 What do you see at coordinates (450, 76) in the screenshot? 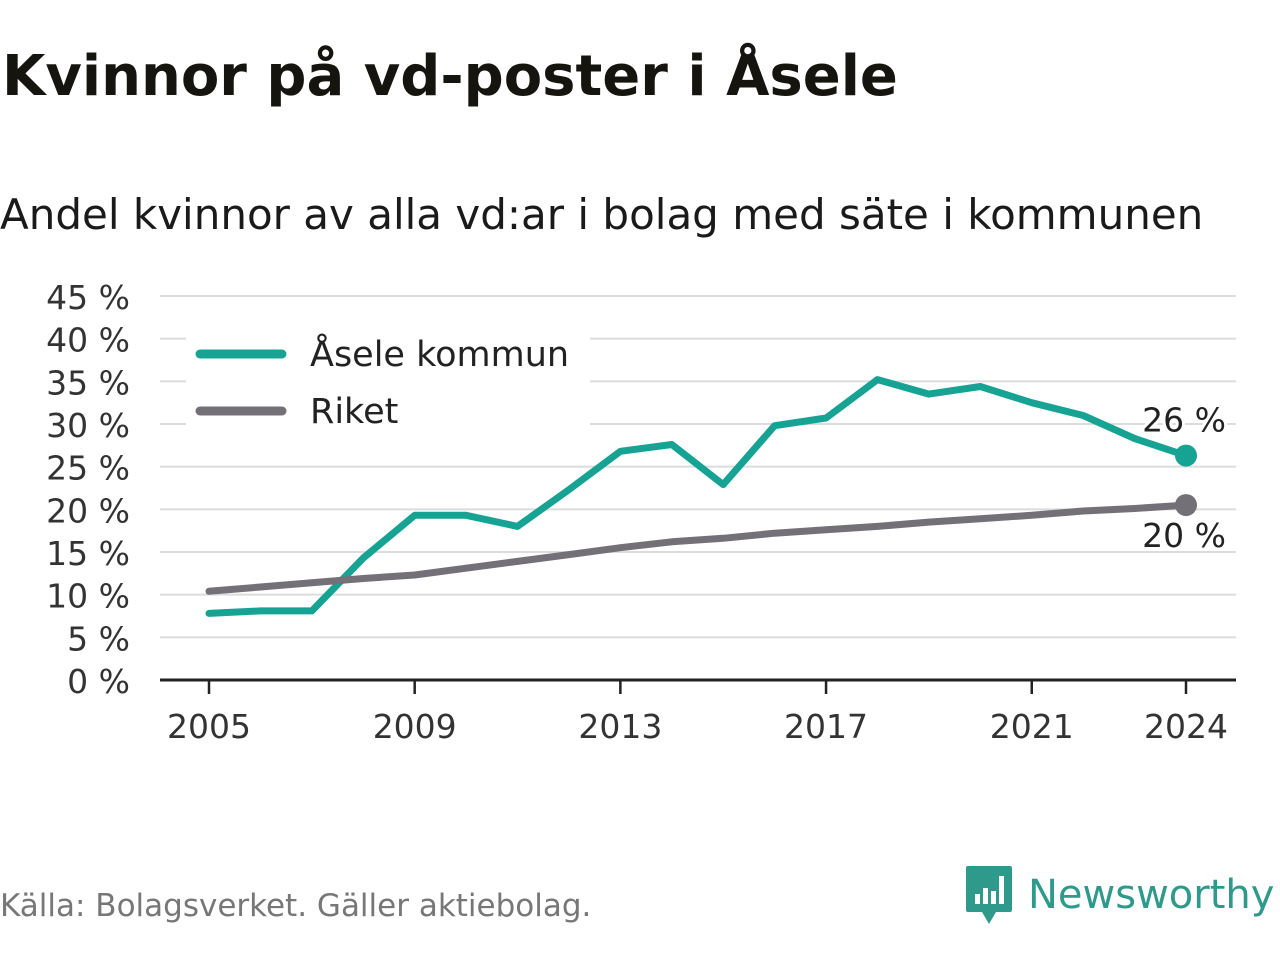
I see `chart-title: Kvinnor på vd-poster i Åsele` at bounding box center [450, 76].